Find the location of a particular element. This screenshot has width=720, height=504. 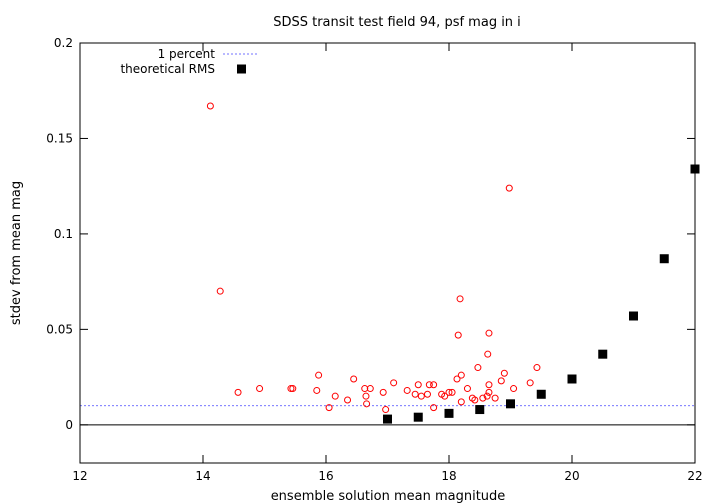

y-axis-label: stdev from mean mag is located at coordinates (16, 253).